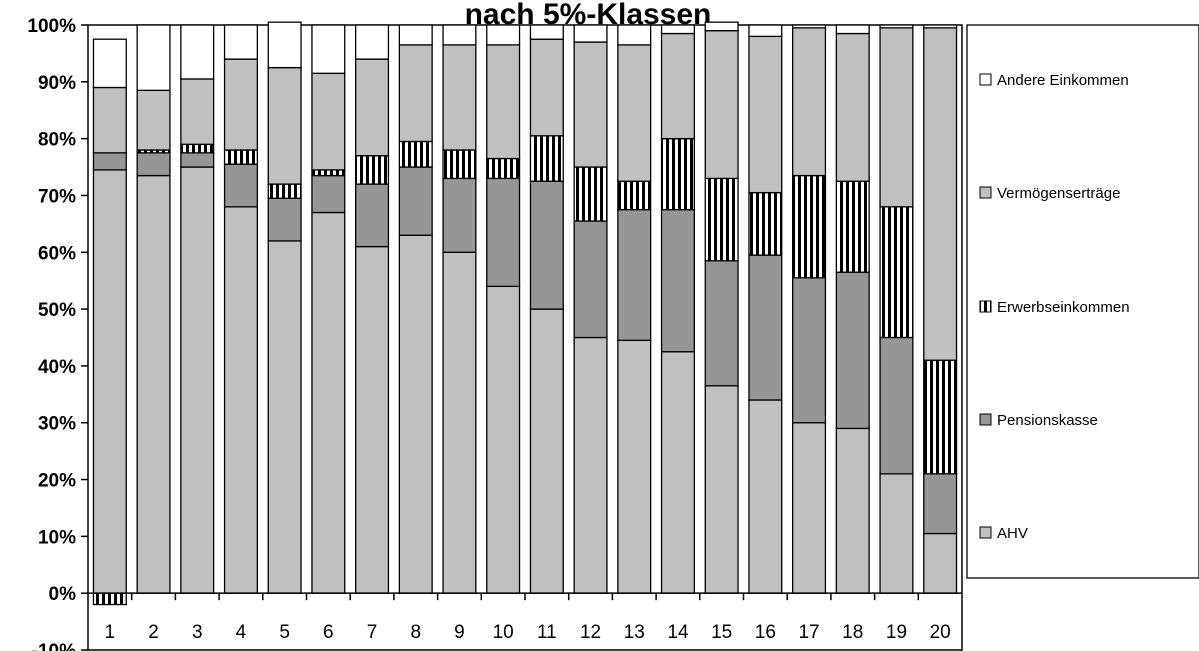 The image size is (1199, 651). What do you see at coordinates (284, 632) in the screenshot?
I see `x-tick-label: 5` at bounding box center [284, 632].